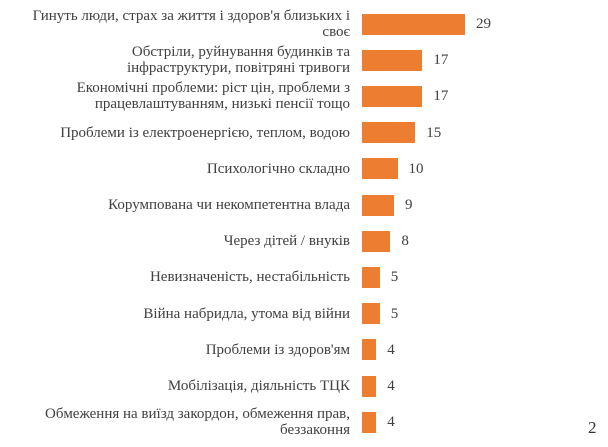 Image resolution: width=608 pixels, height=447 pixels. Describe the element at coordinates (176, 350) in the screenshot. I see `category-label: Проблеми із здоров'ям` at that location.